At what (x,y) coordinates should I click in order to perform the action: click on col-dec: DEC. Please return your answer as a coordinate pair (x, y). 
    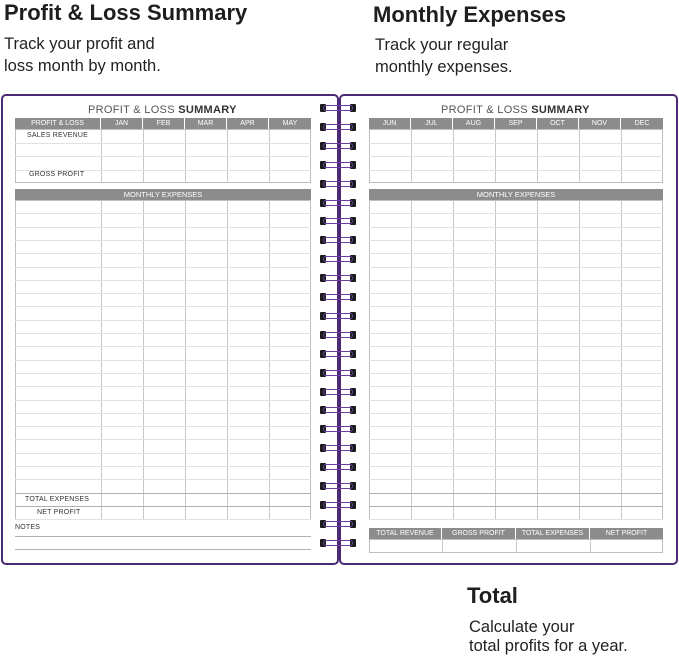
    Looking at the image, I should click on (642, 123).